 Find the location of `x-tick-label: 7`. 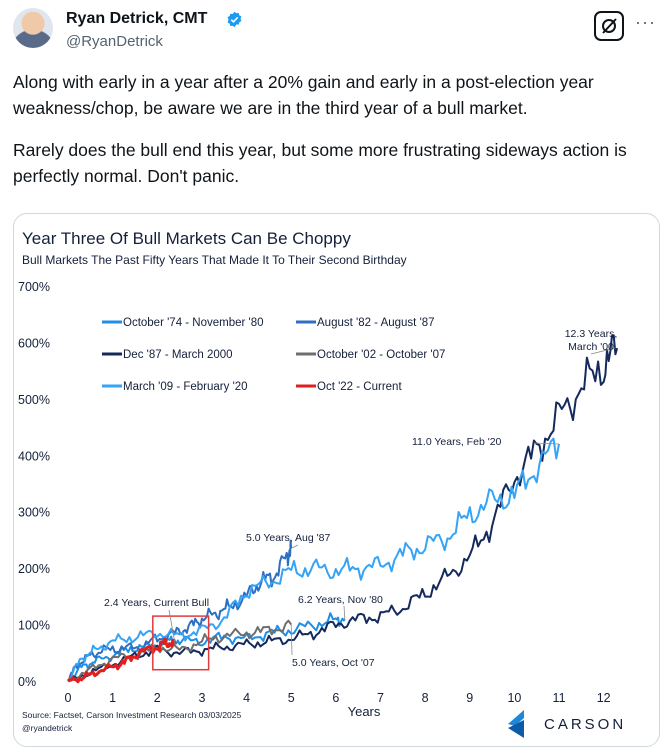

x-tick-label: 7 is located at coordinates (380, 698).